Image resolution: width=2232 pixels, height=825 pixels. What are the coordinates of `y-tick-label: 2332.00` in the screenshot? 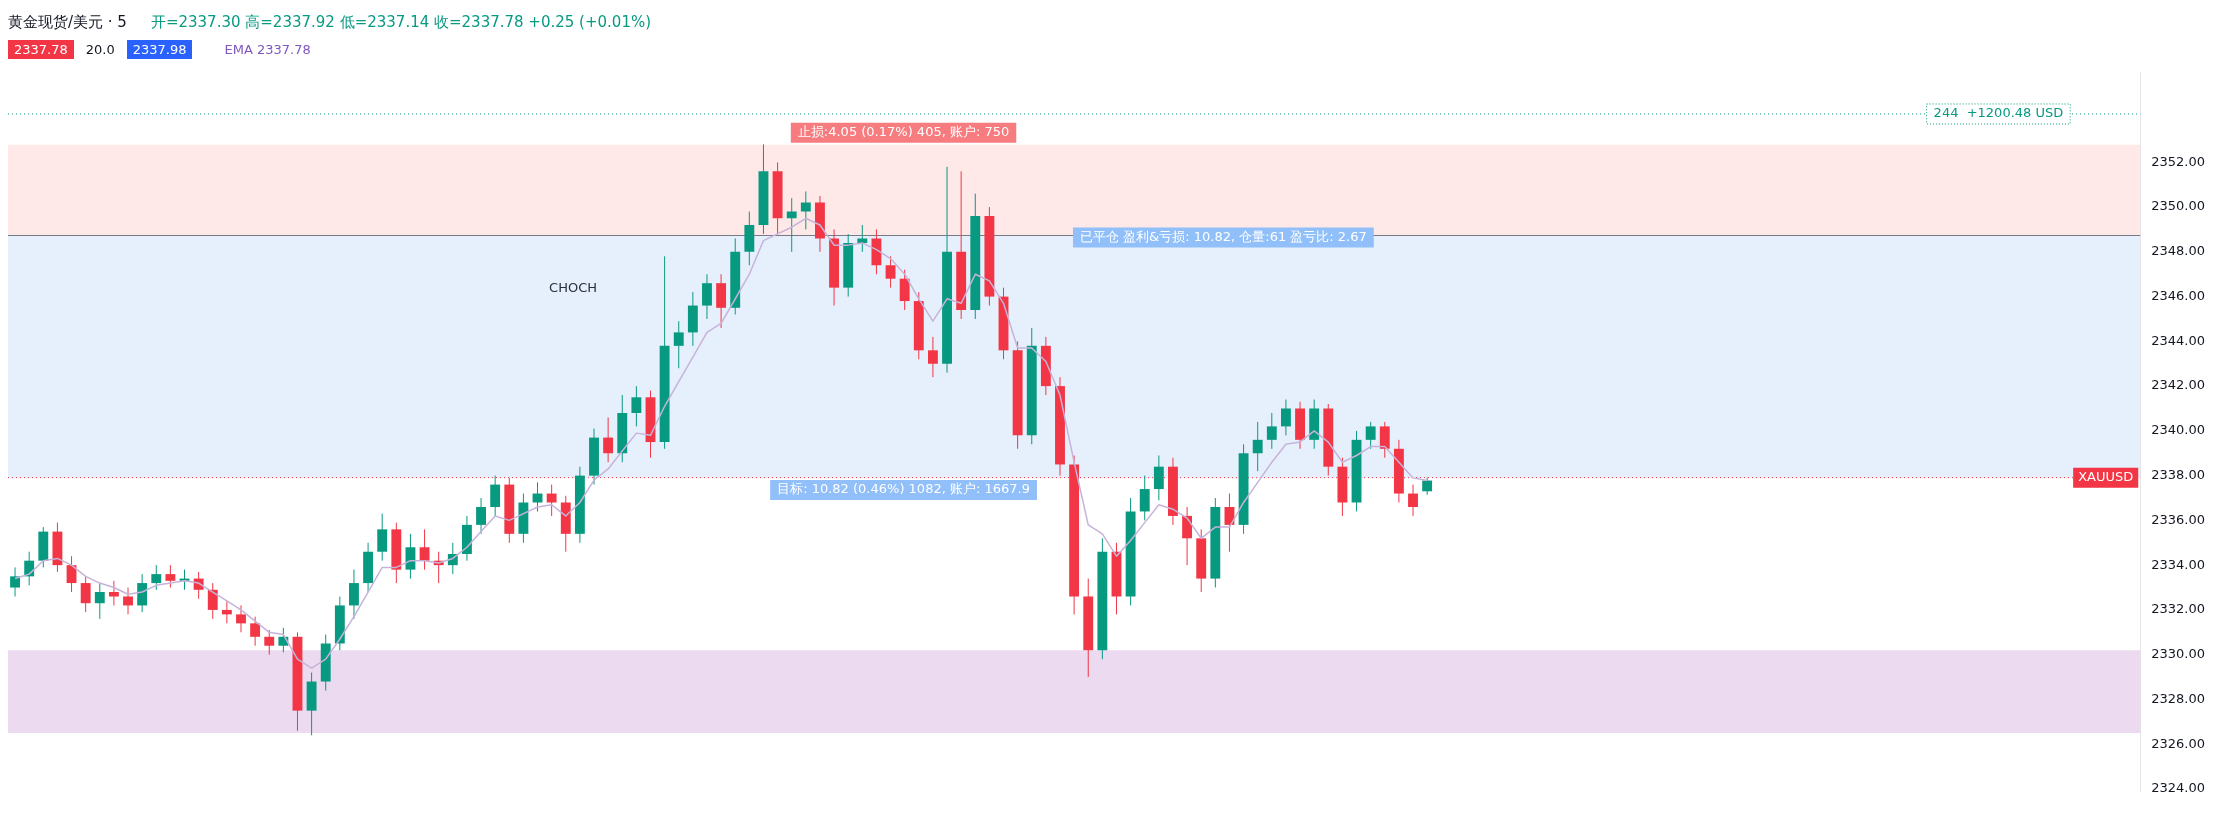 It's located at (2178, 609).